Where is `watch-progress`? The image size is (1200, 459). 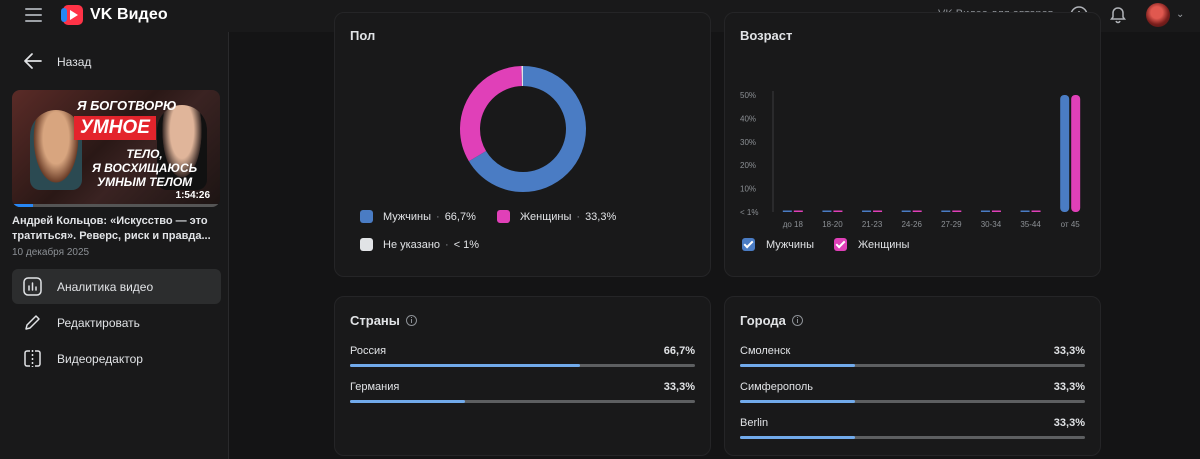 watch-progress is located at coordinates (116, 205).